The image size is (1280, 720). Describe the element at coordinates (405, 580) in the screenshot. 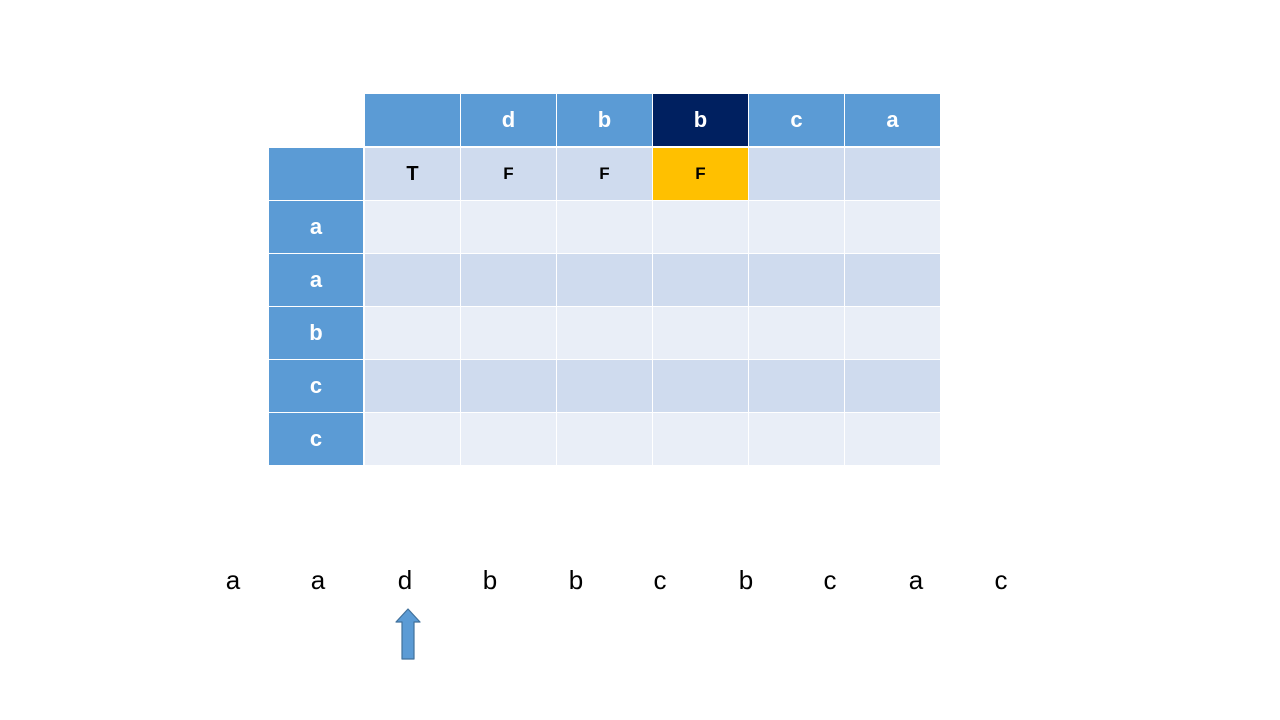

I see `sequence-char: d` at that location.